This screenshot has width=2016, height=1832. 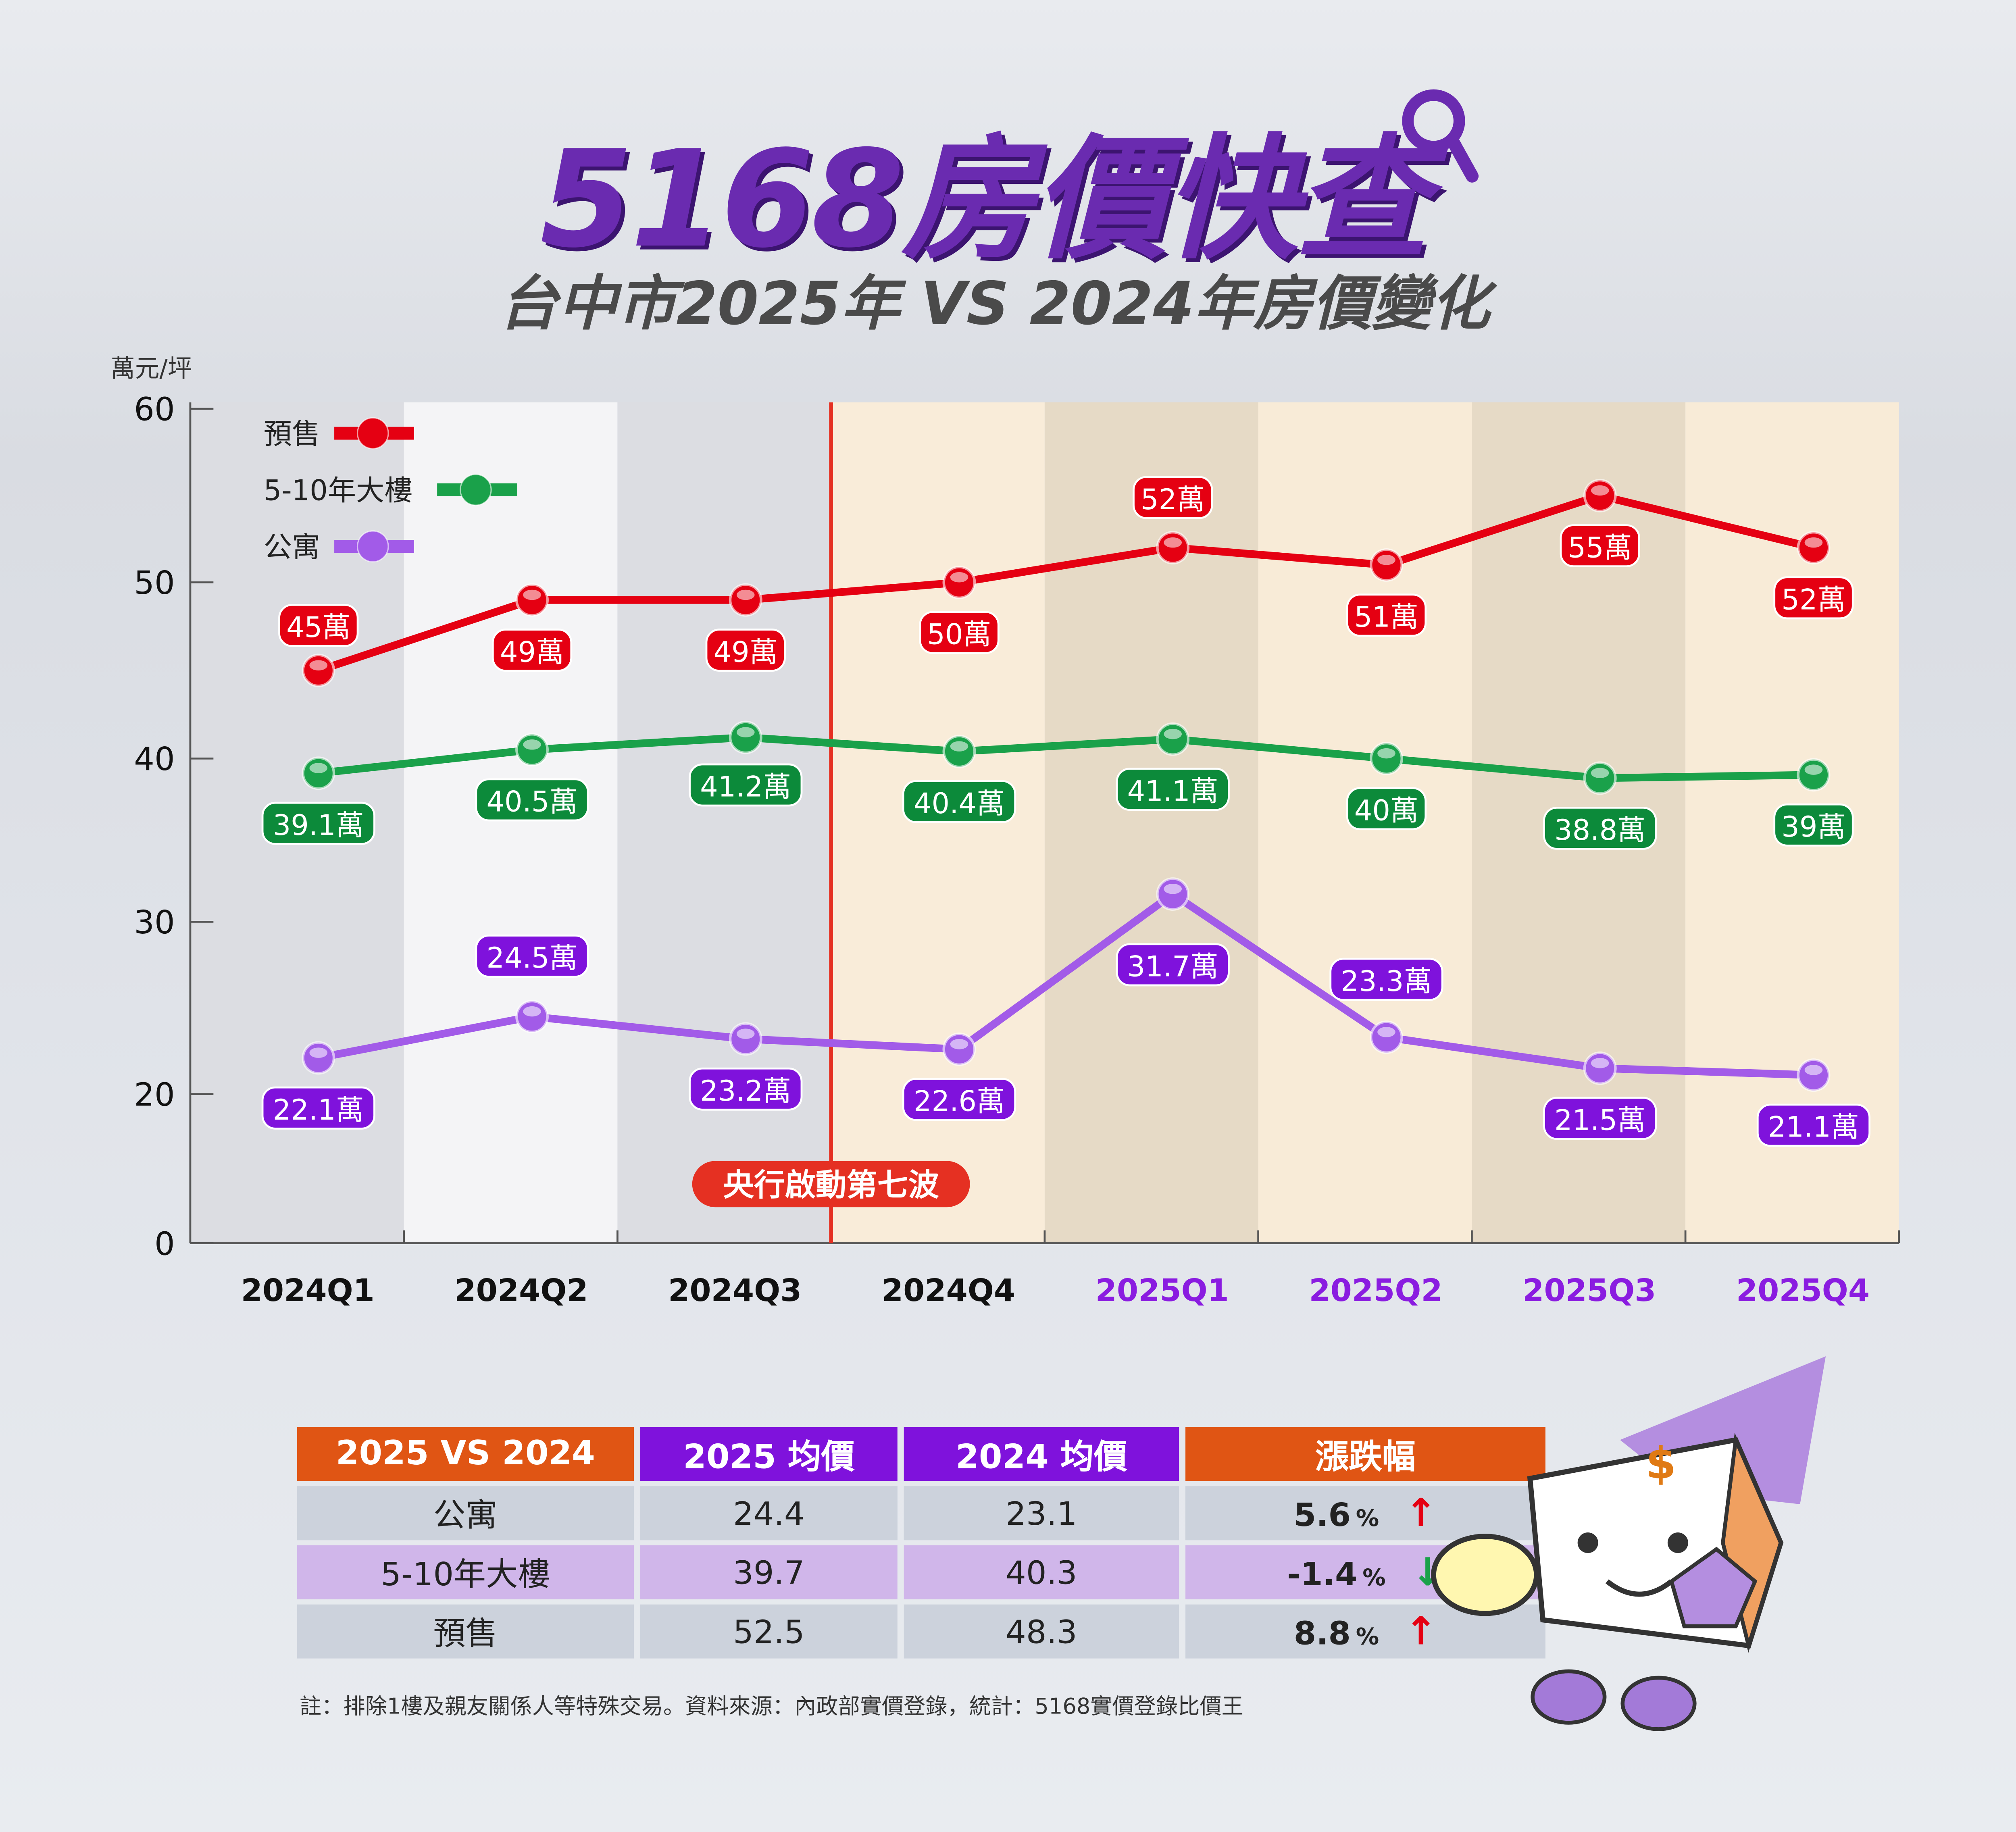 I want to click on annotation-badge, so click(x=831, y=1184).